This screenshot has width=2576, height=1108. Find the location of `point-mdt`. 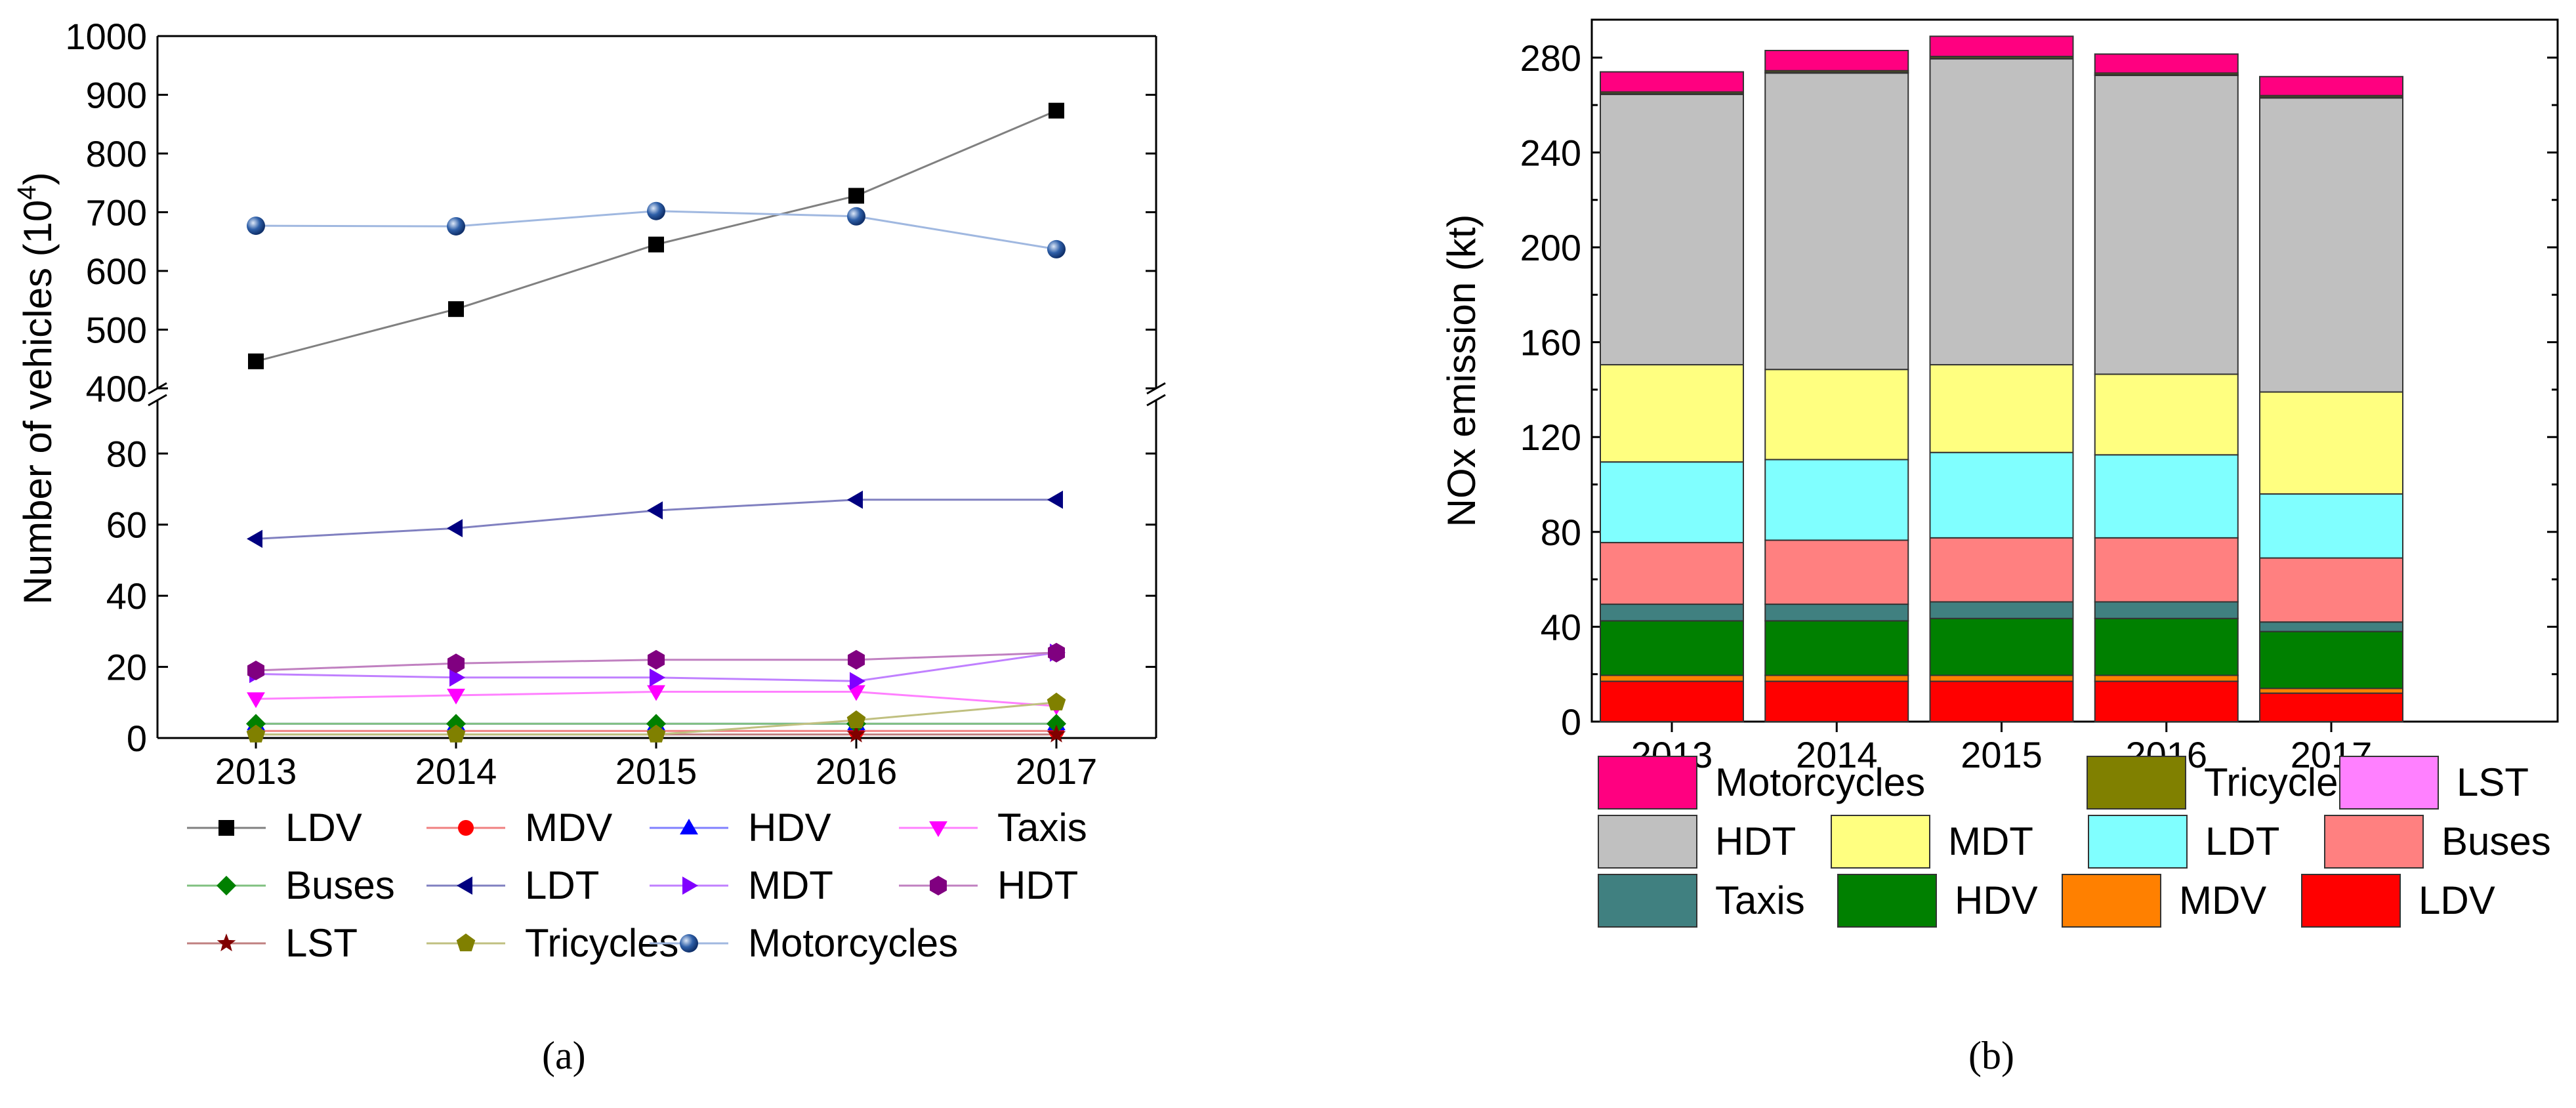

point-mdt is located at coordinates (657, 677).